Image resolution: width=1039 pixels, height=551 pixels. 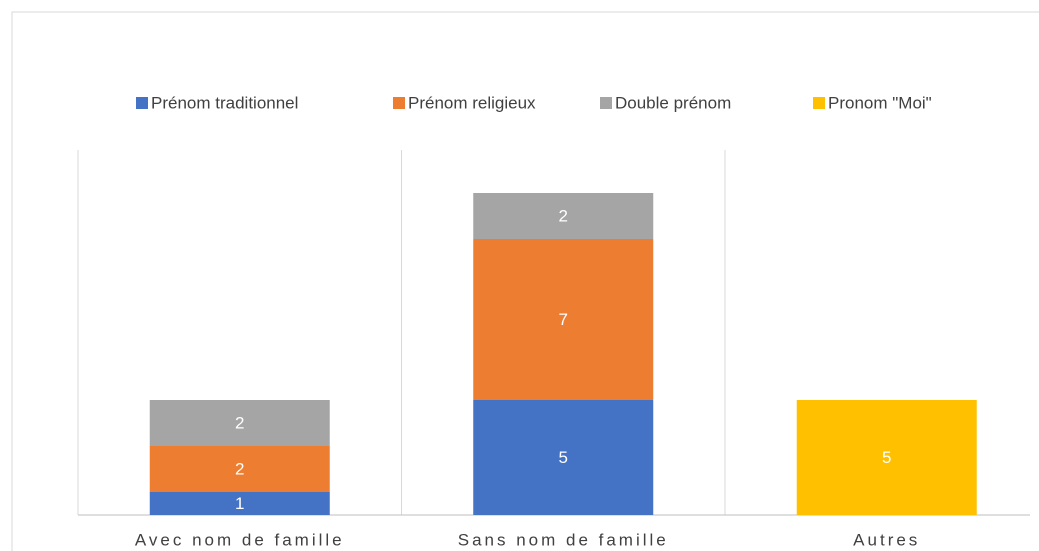 What do you see at coordinates (886, 539) in the screenshot?
I see `x-tick-label: Autres` at bounding box center [886, 539].